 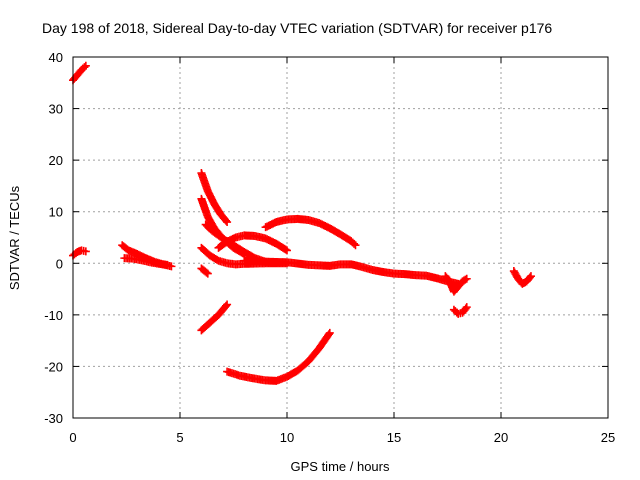 I want to click on y-tick-label: 30, so click(x=56, y=109).